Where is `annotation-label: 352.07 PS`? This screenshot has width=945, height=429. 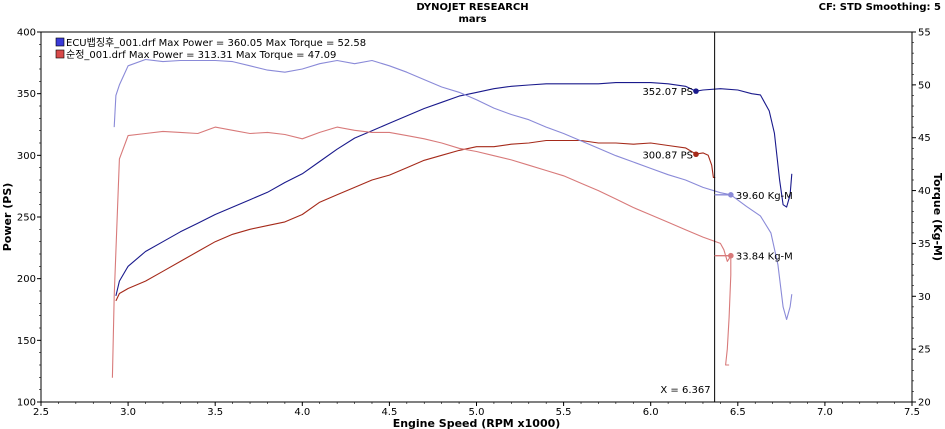 annotation-label: 352.07 PS is located at coordinates (667, 92).